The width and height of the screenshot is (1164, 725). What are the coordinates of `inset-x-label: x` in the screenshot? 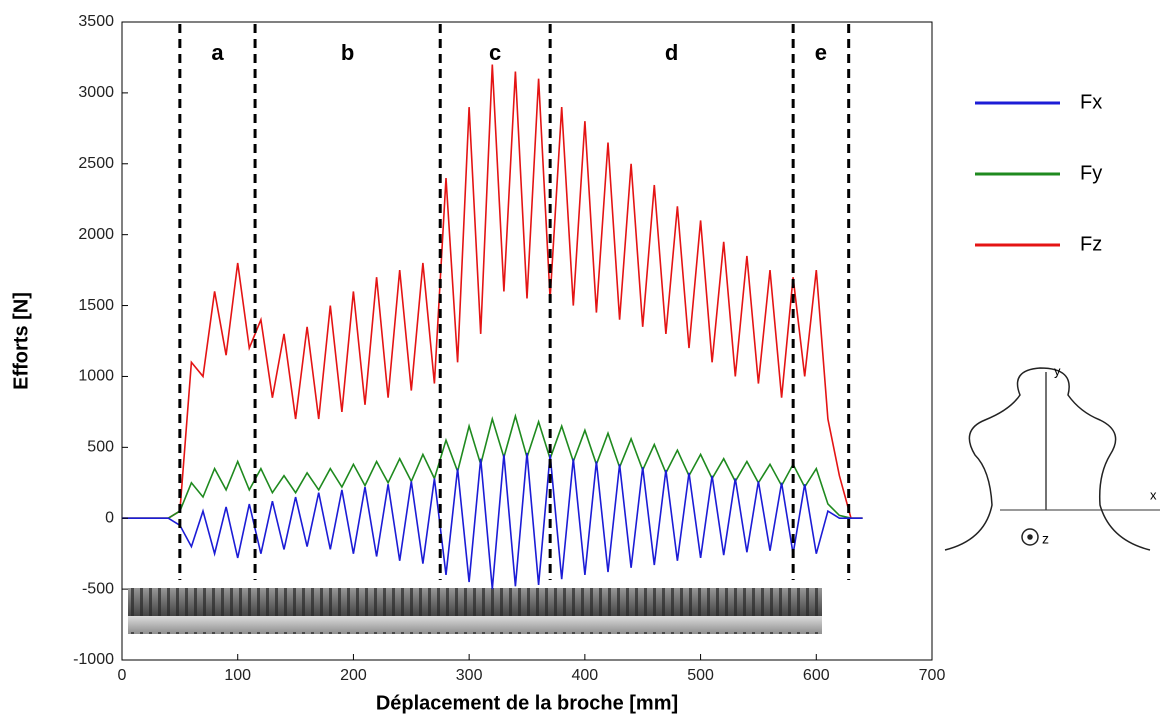 It's located at (1153, 494).